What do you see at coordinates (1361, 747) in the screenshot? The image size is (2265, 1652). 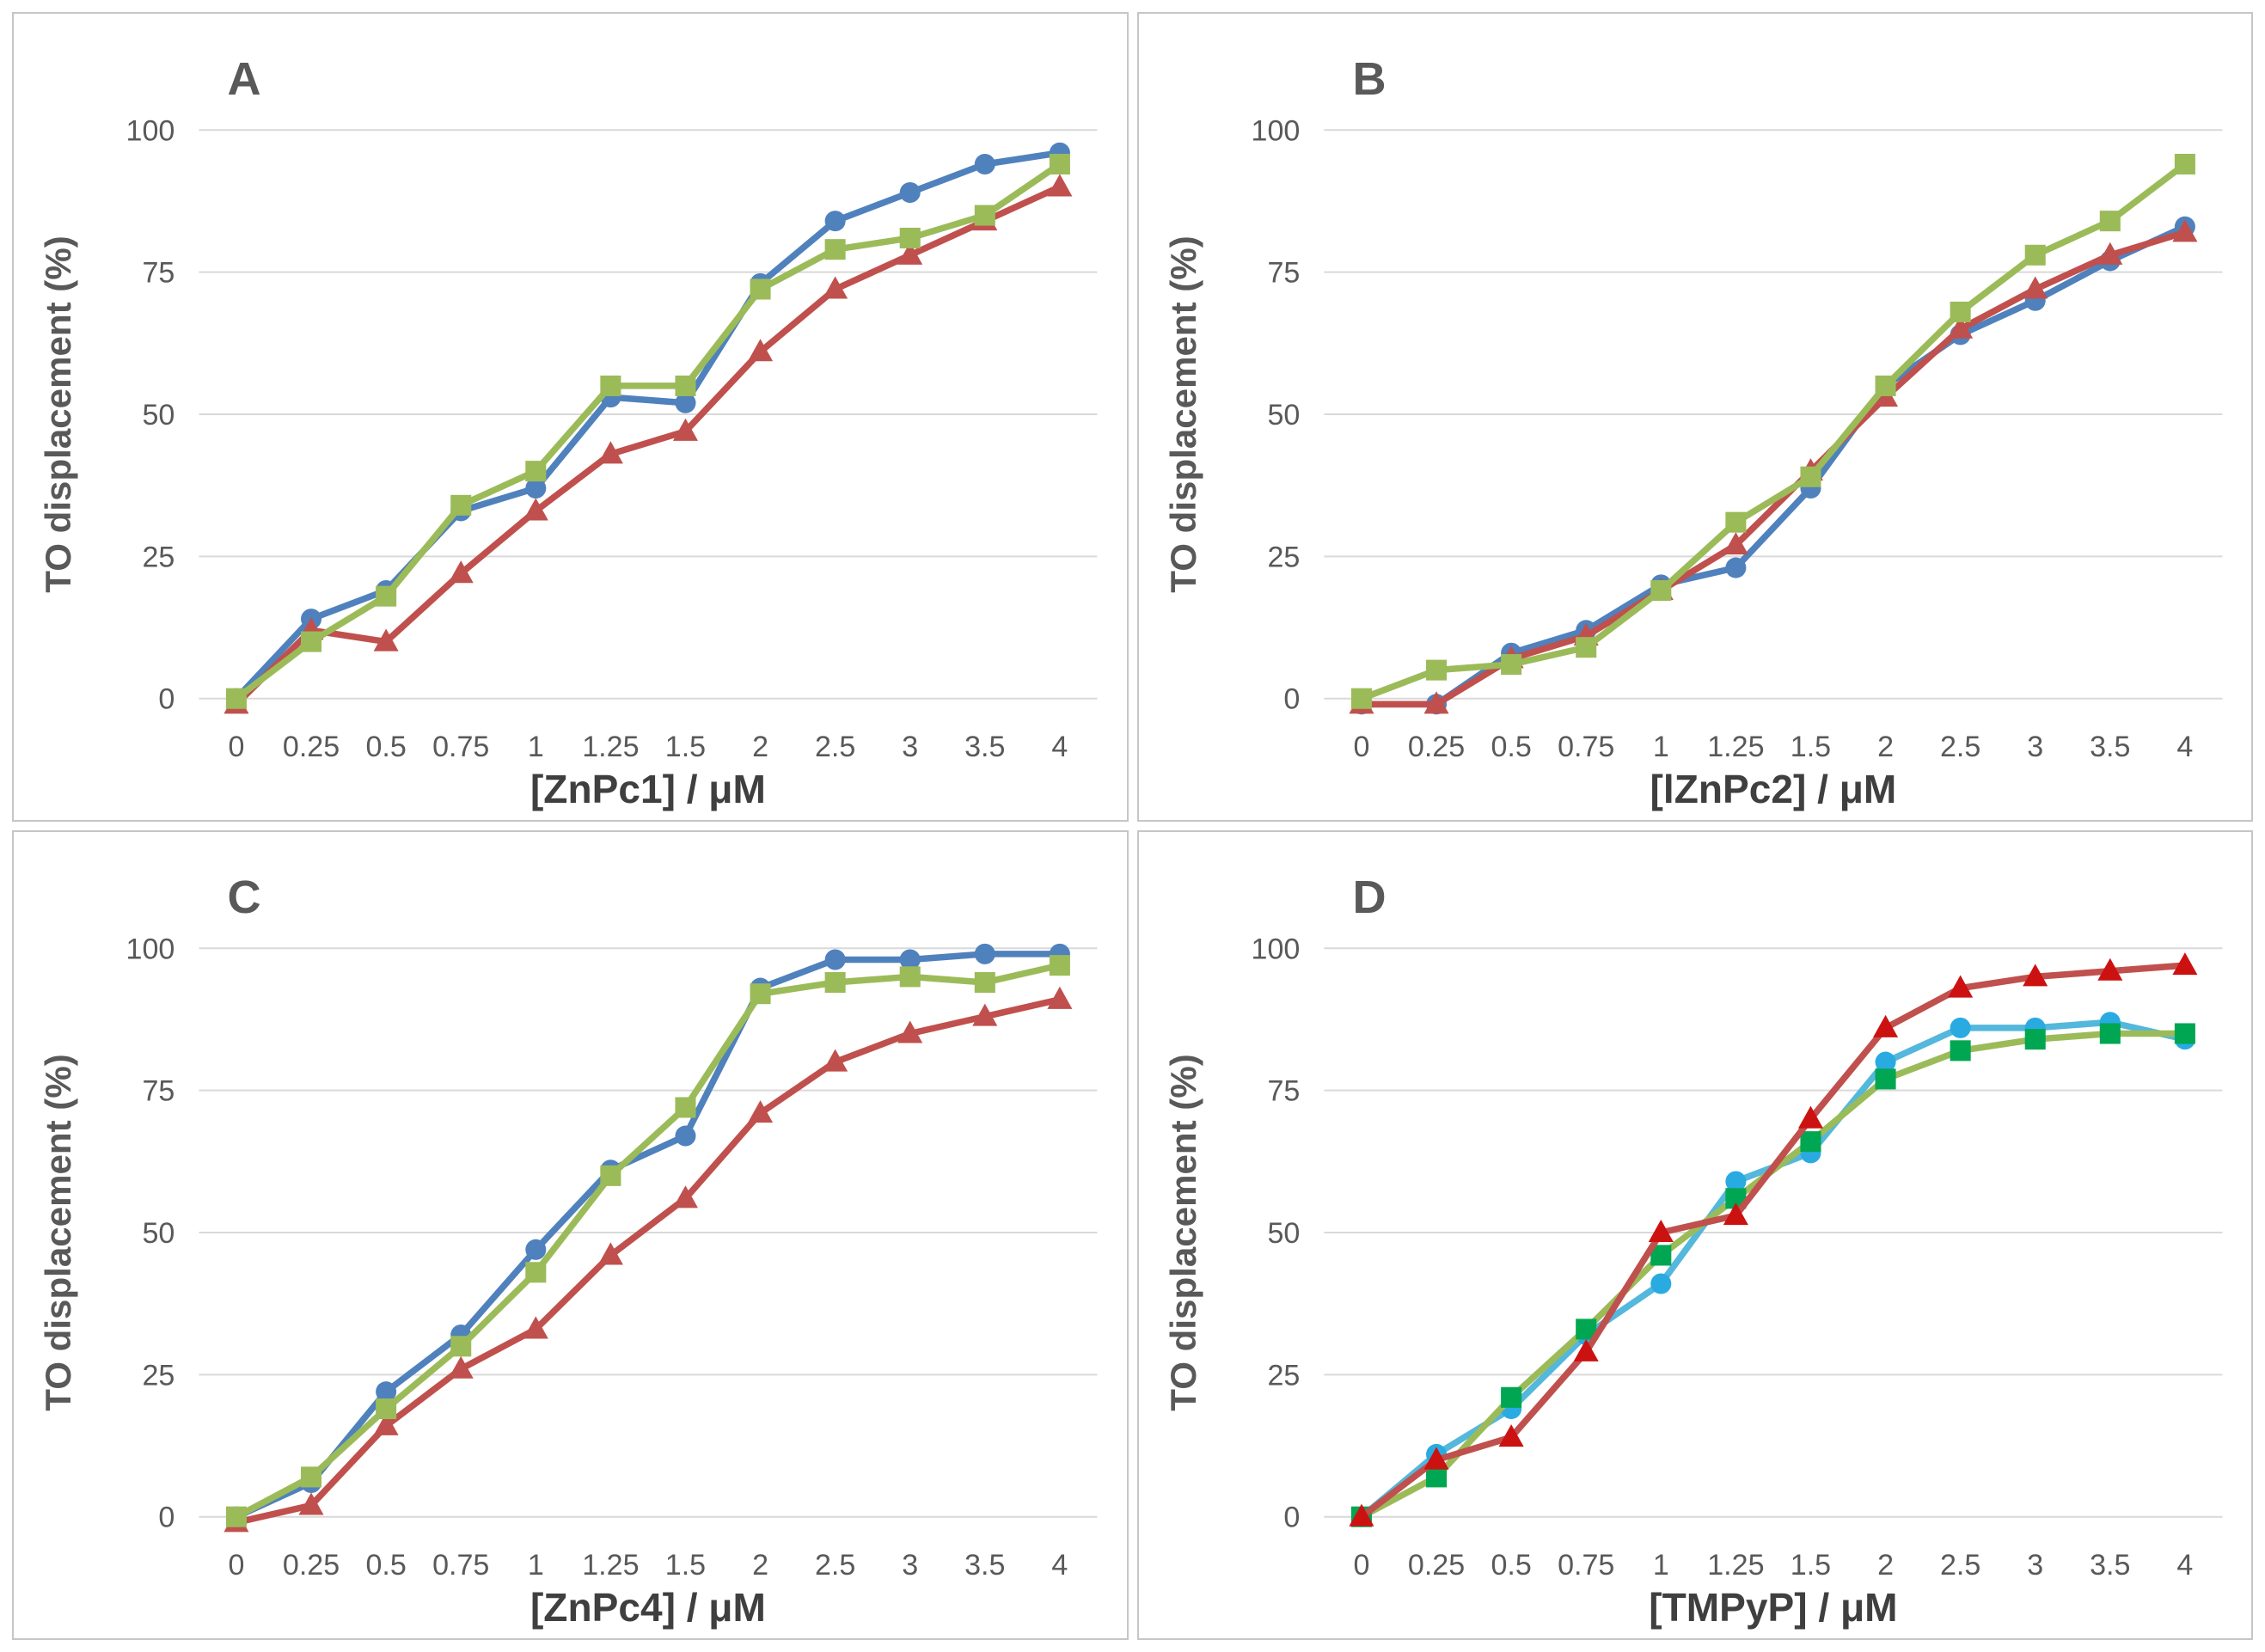 I see `x-tick-label: 0` at bounding box center [1361, 747].